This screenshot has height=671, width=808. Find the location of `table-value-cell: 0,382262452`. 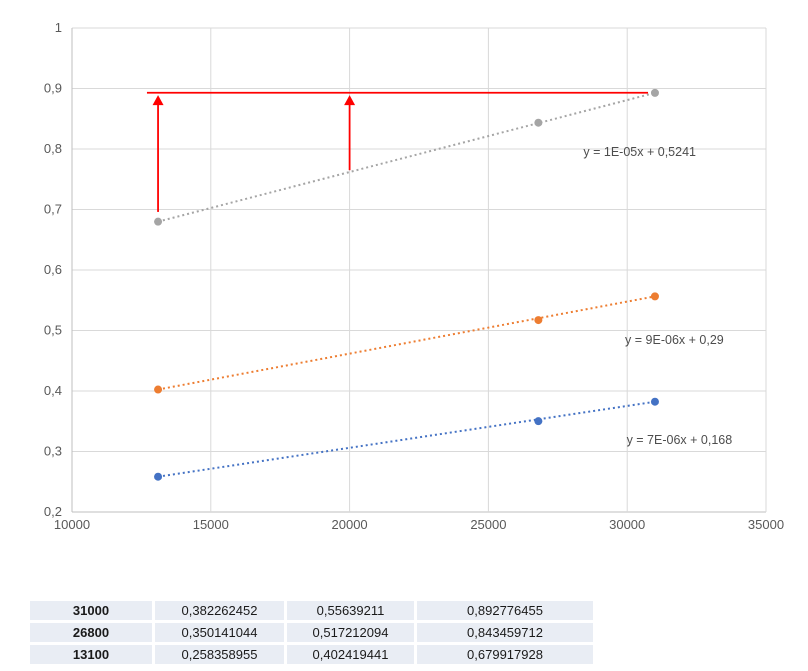

table-value-cell: 0,382262452 is located at coordinates (219, 610).